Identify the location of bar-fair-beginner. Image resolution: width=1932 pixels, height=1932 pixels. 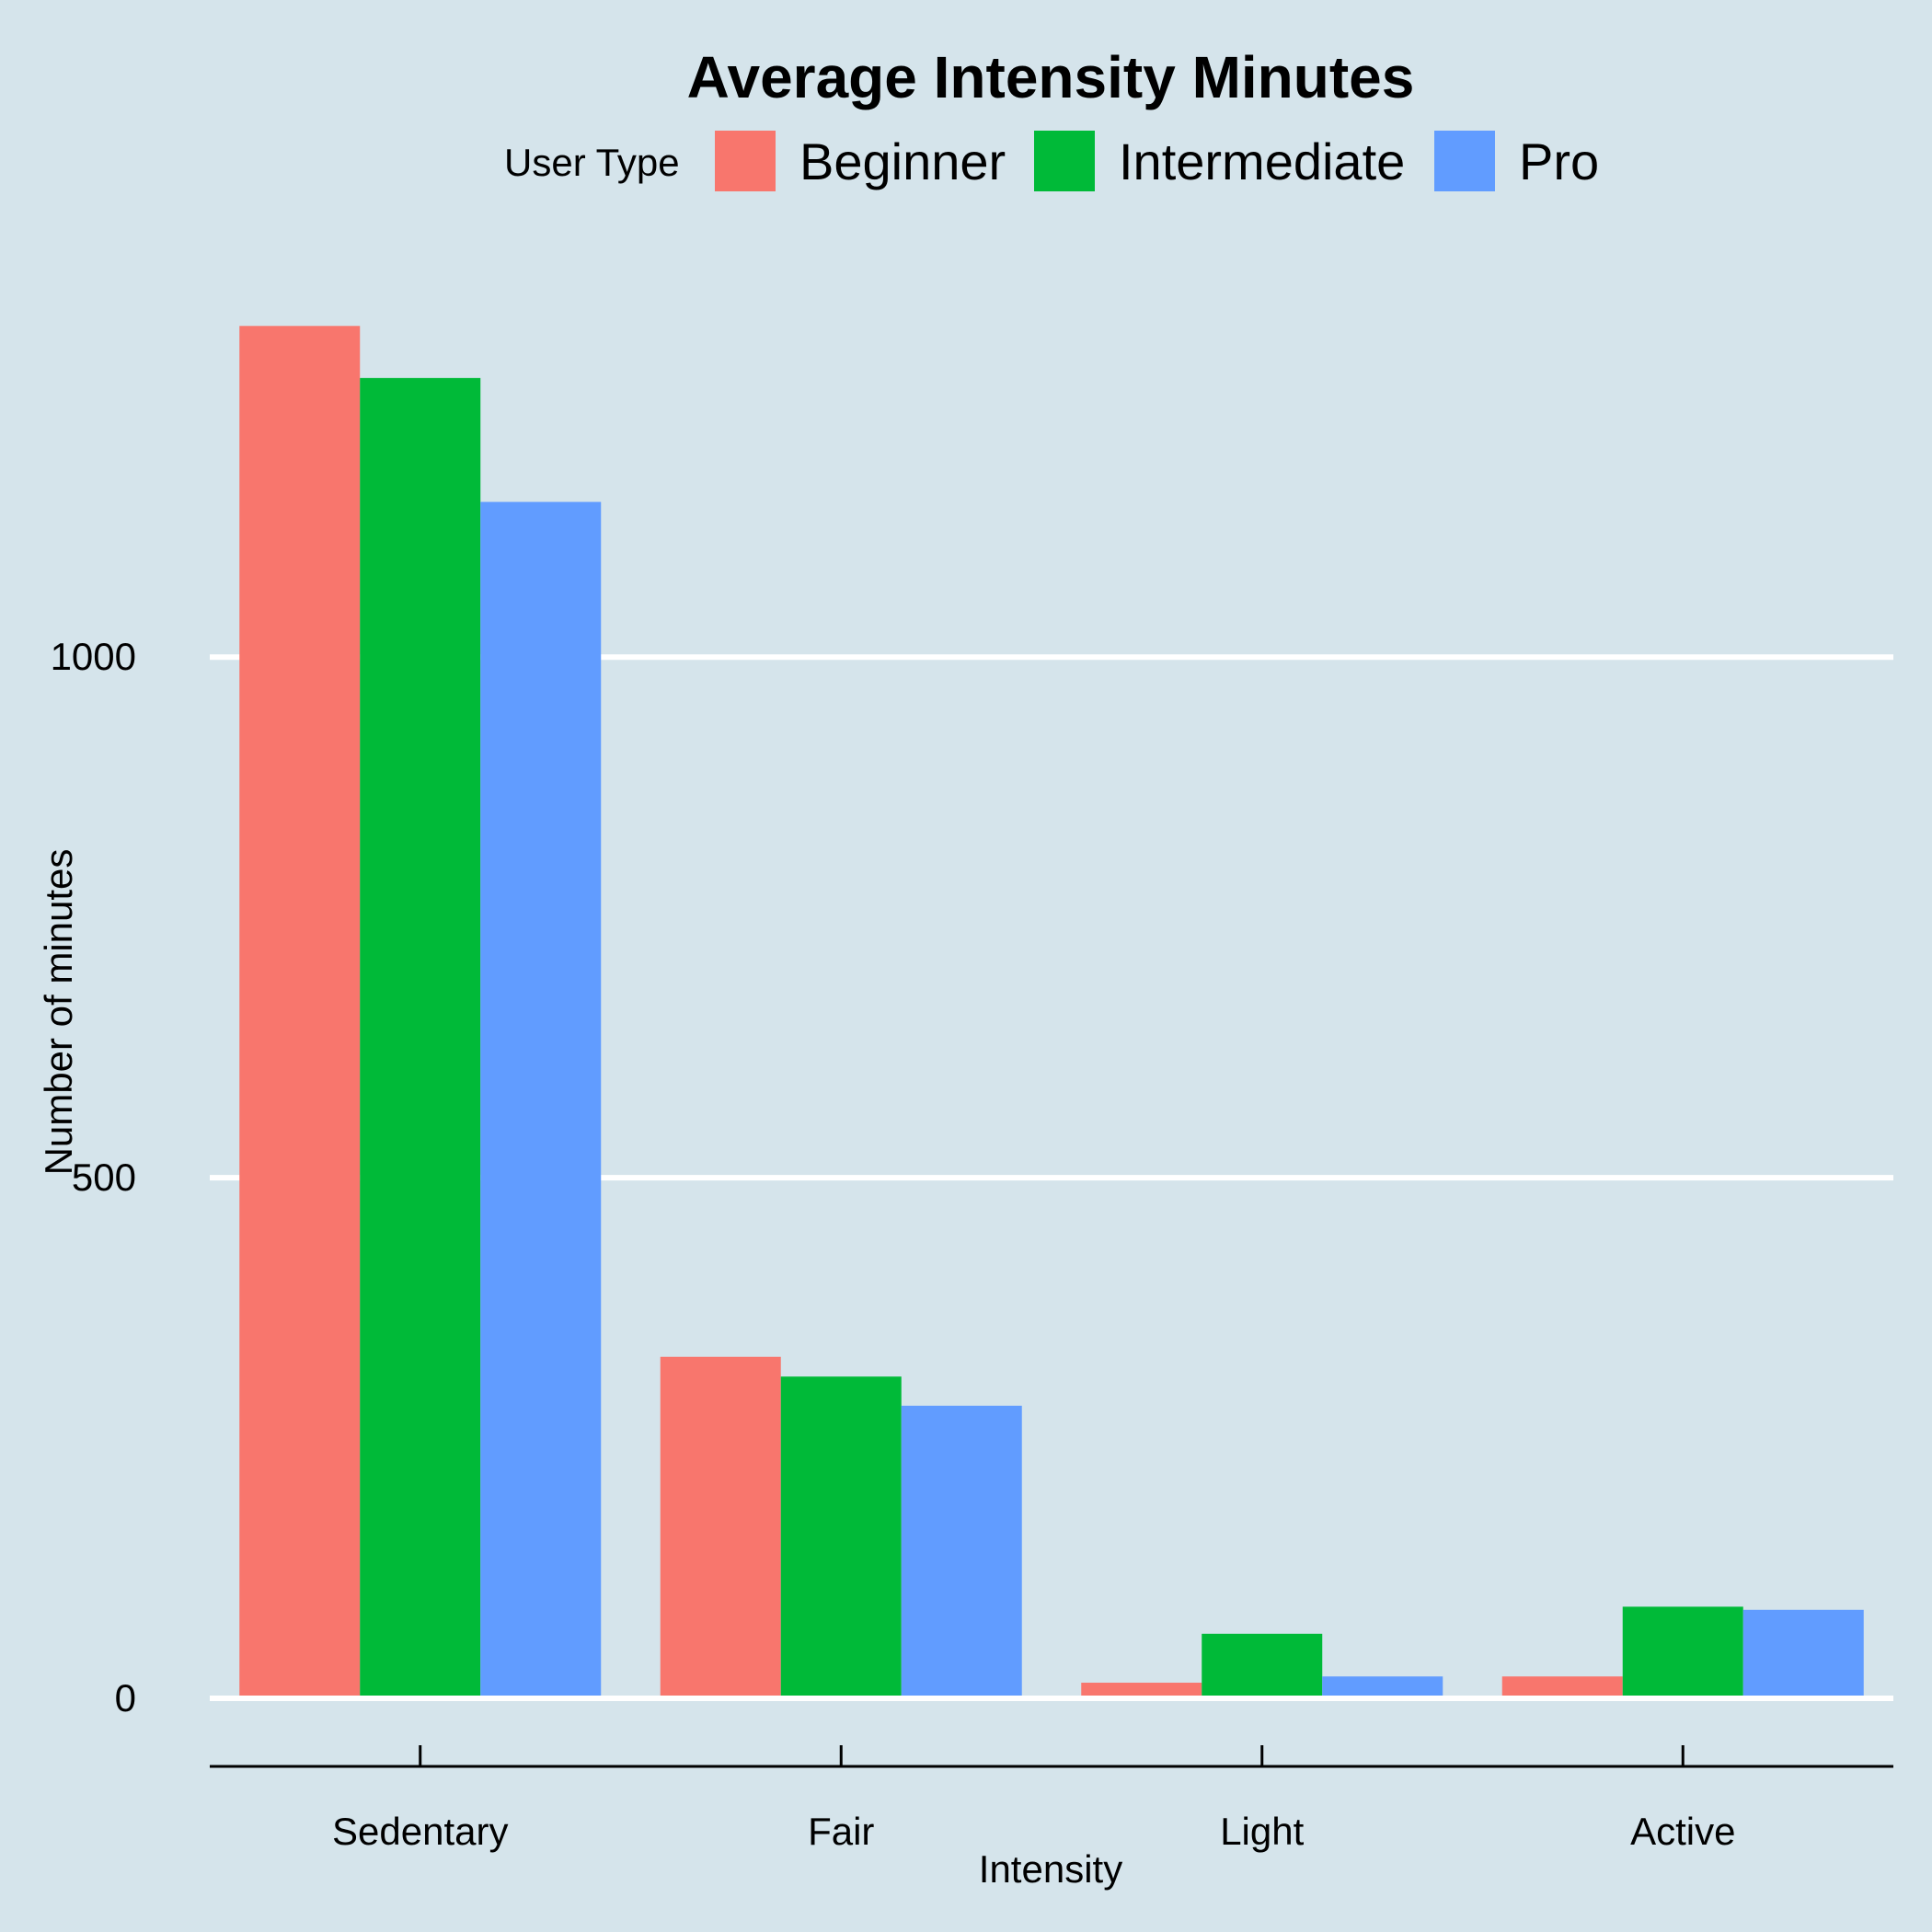
(720, 1527).